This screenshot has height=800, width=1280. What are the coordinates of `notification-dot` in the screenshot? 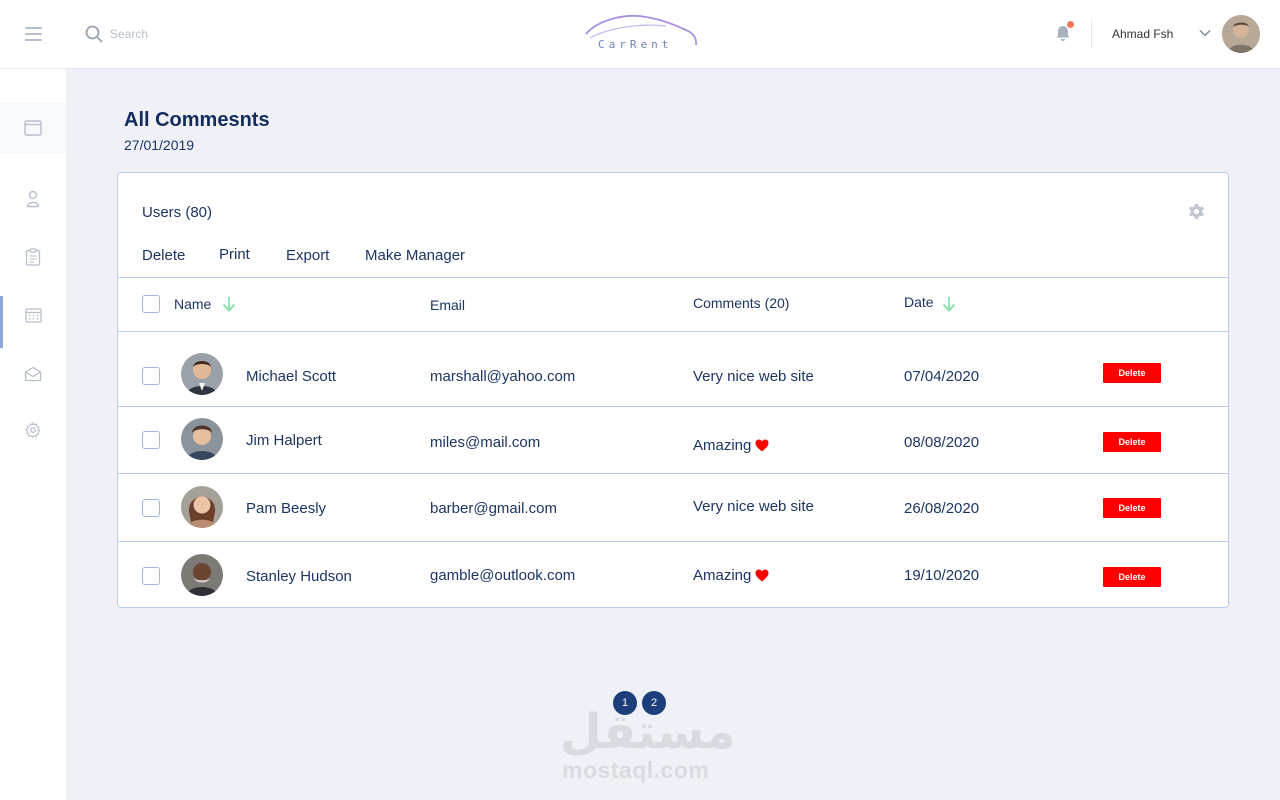 It's located at (1070, 24).